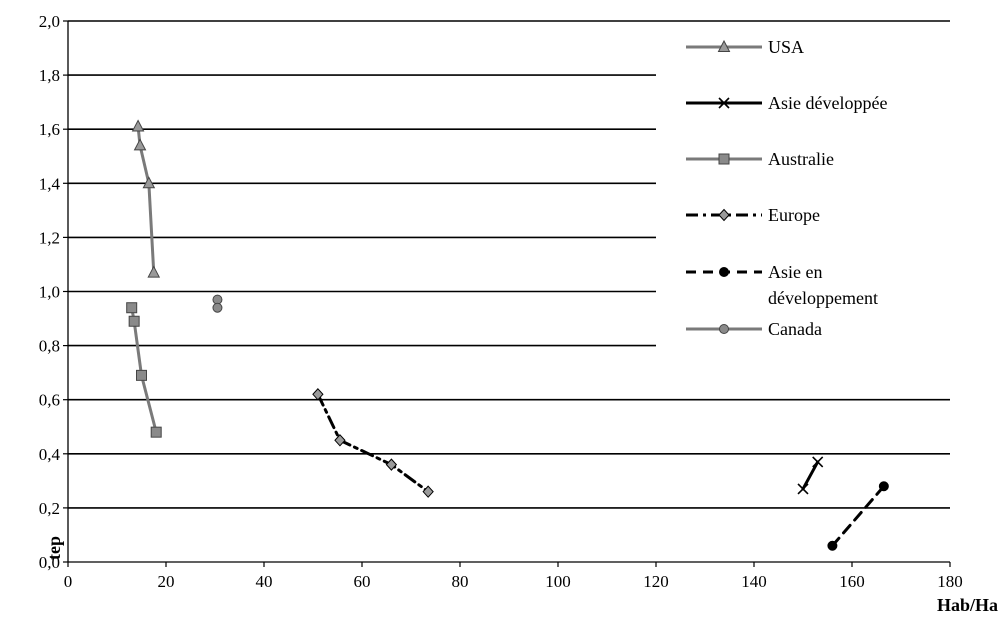 The height and width of the screenshot is (620, 1000). What do you see at coordinates (795, 329) in the screenshot?
I see `legend-label: Canada` at bounding box center [795, 329].